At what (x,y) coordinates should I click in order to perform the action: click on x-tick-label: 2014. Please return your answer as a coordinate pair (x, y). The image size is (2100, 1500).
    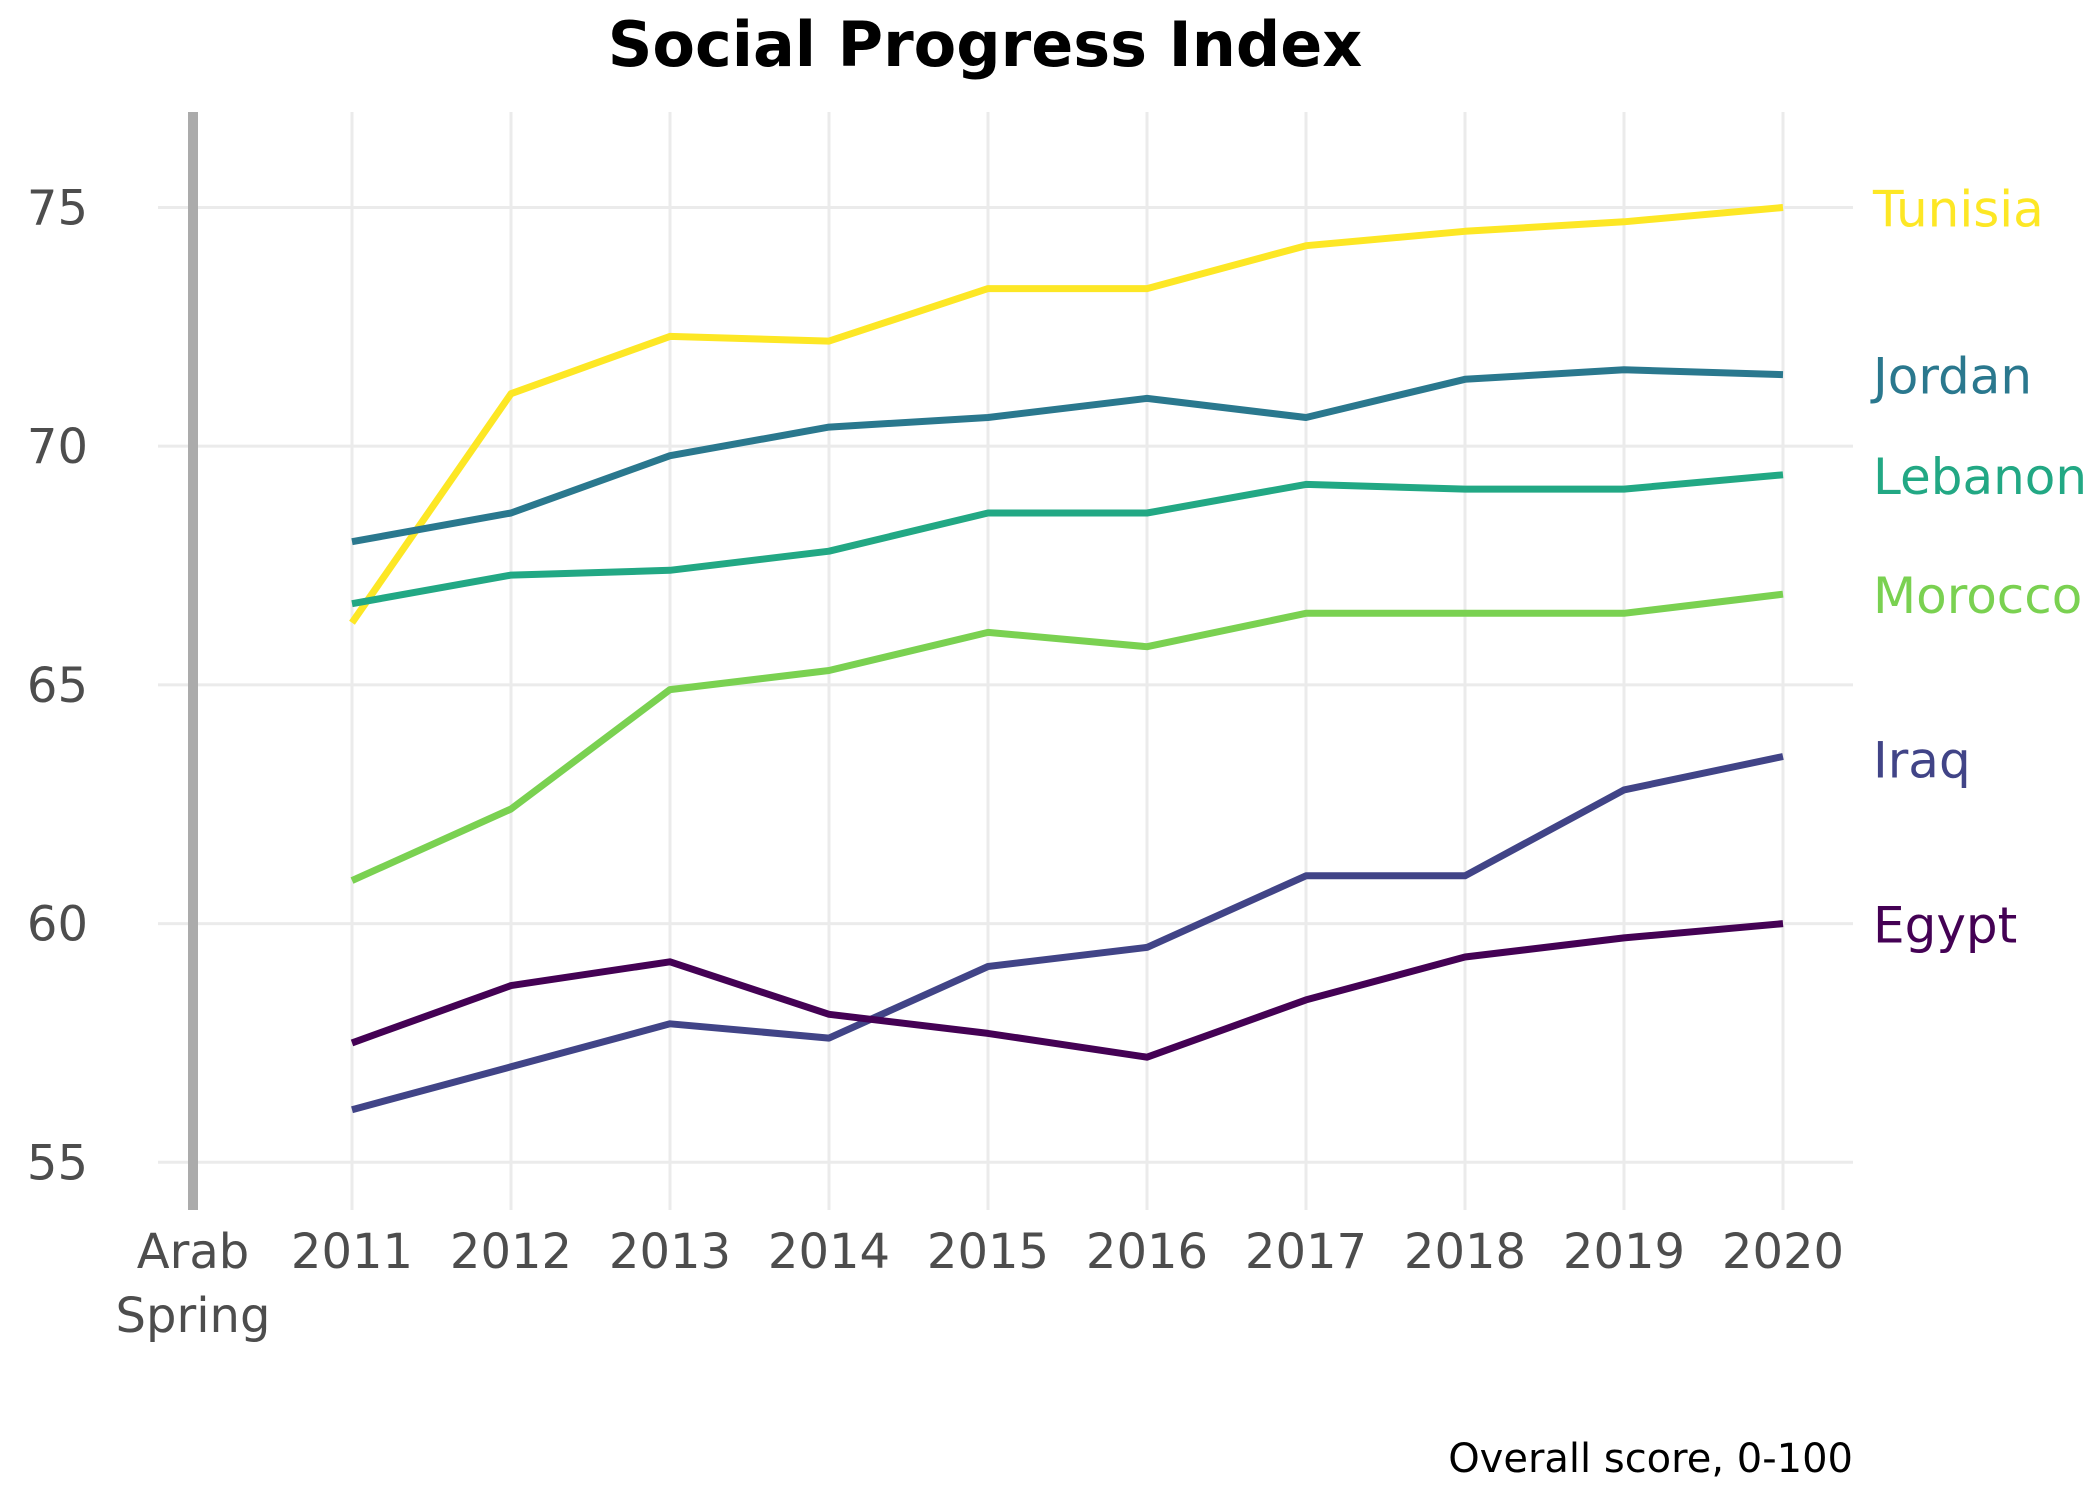
    Looking at the image, I should click on (829, 1252).